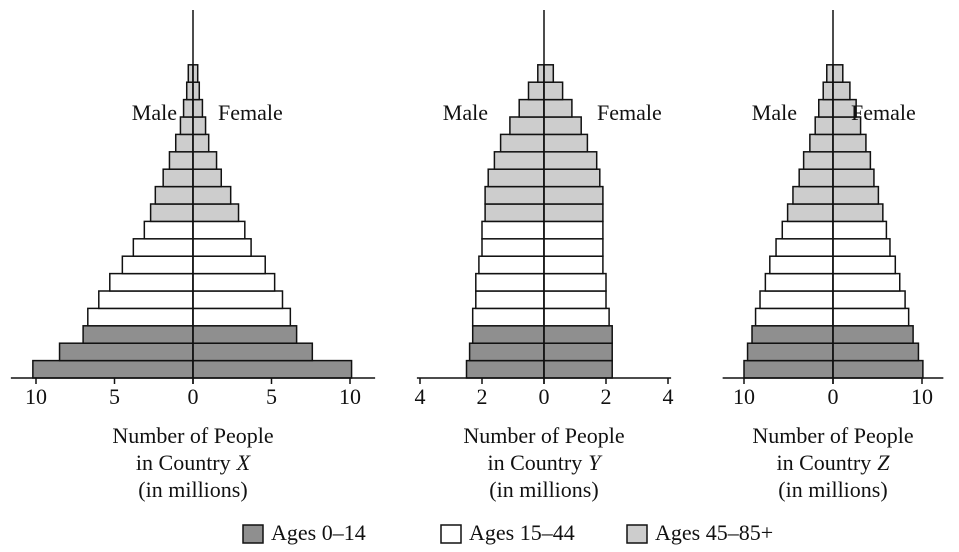  I want to click on legend-label: Ages 15–44, so click(522, 532).